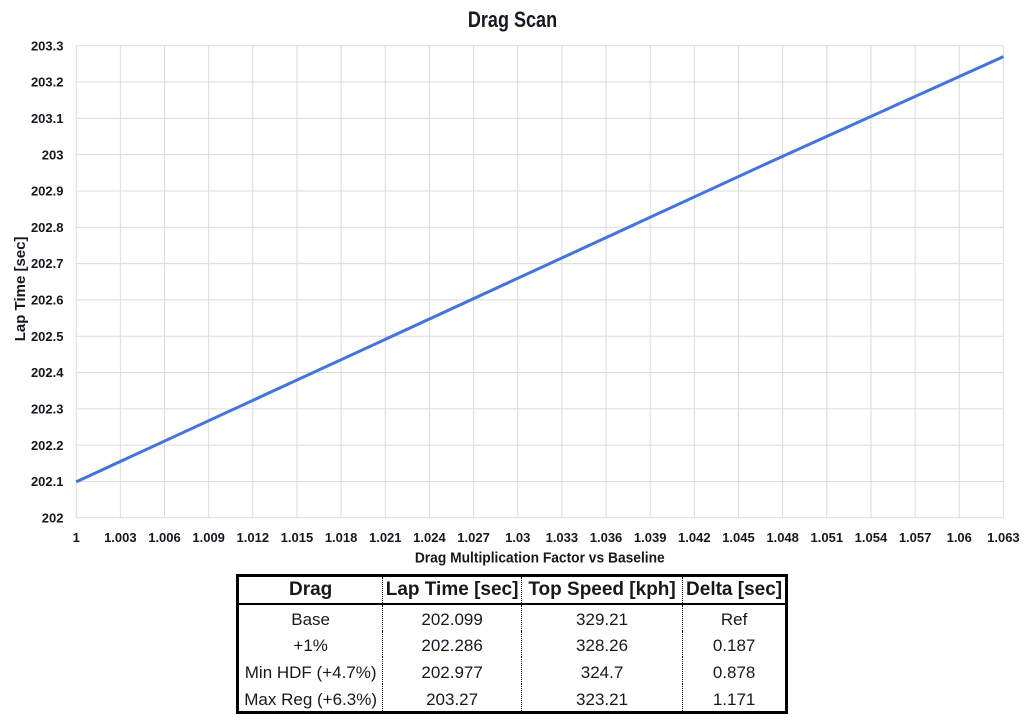  What do you see at coordinates (47, 191) in the screenshot?
I see `svg-text: 202.9` at bounding box center [47, 191].